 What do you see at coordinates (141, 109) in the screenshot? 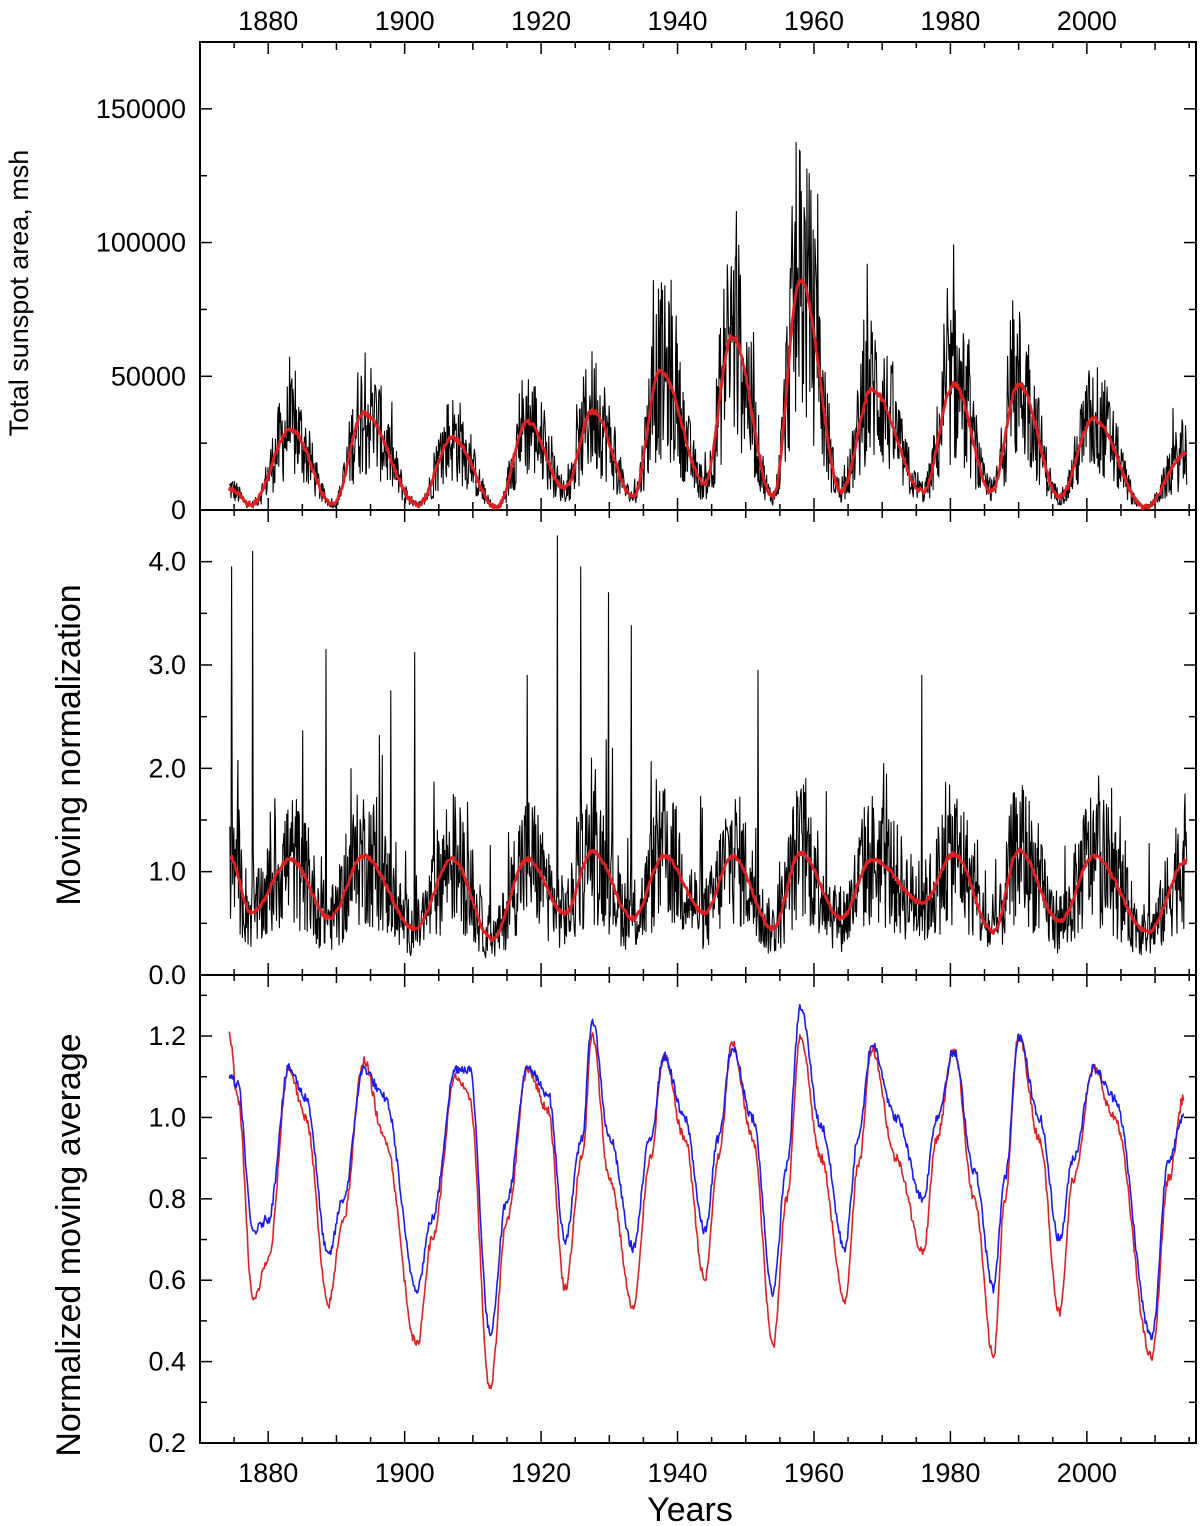
I see `top-ytick-label: 150000` at bounding box center [141, 109].